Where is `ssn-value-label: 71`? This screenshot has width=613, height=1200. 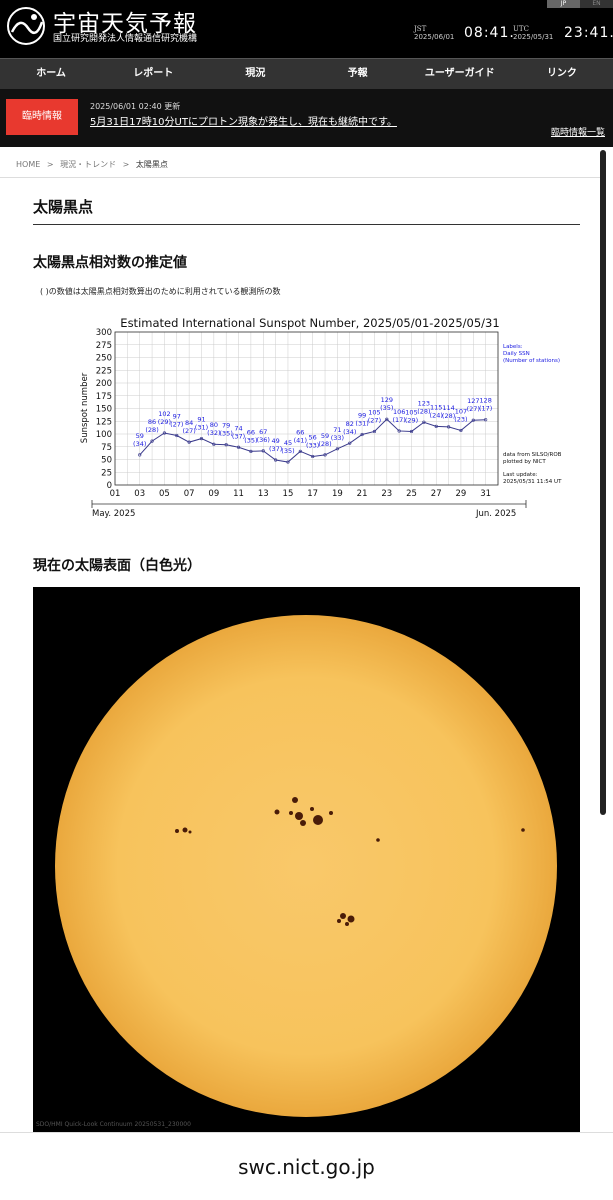
ssn-value-label: 71 is located at coordinates (337, 430).